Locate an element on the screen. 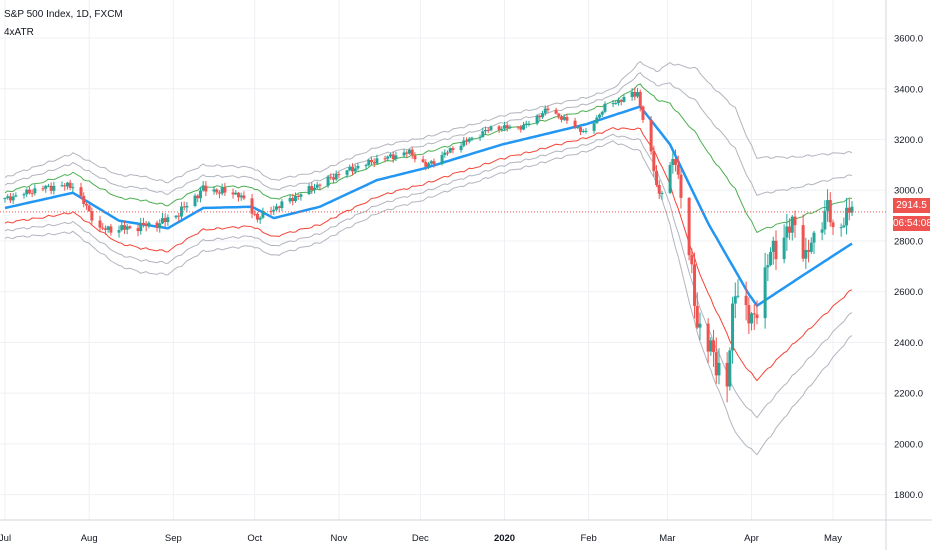  y-tick-label: 3200.0 is located at coordinates (908, 140).